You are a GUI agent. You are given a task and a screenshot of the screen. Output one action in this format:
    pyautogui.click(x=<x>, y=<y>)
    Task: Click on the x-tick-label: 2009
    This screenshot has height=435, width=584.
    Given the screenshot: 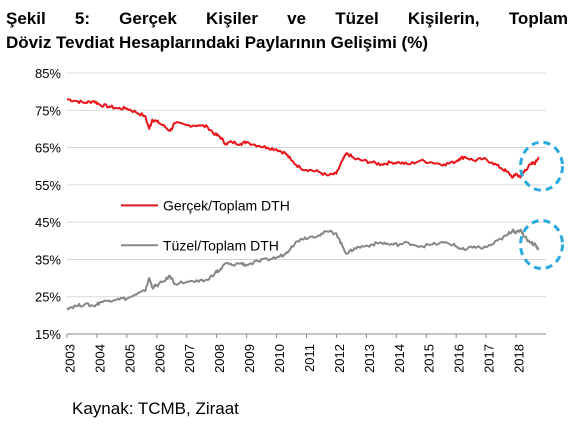 What is the action you would take?
    pyautogui.click(x=249, y=358)
    